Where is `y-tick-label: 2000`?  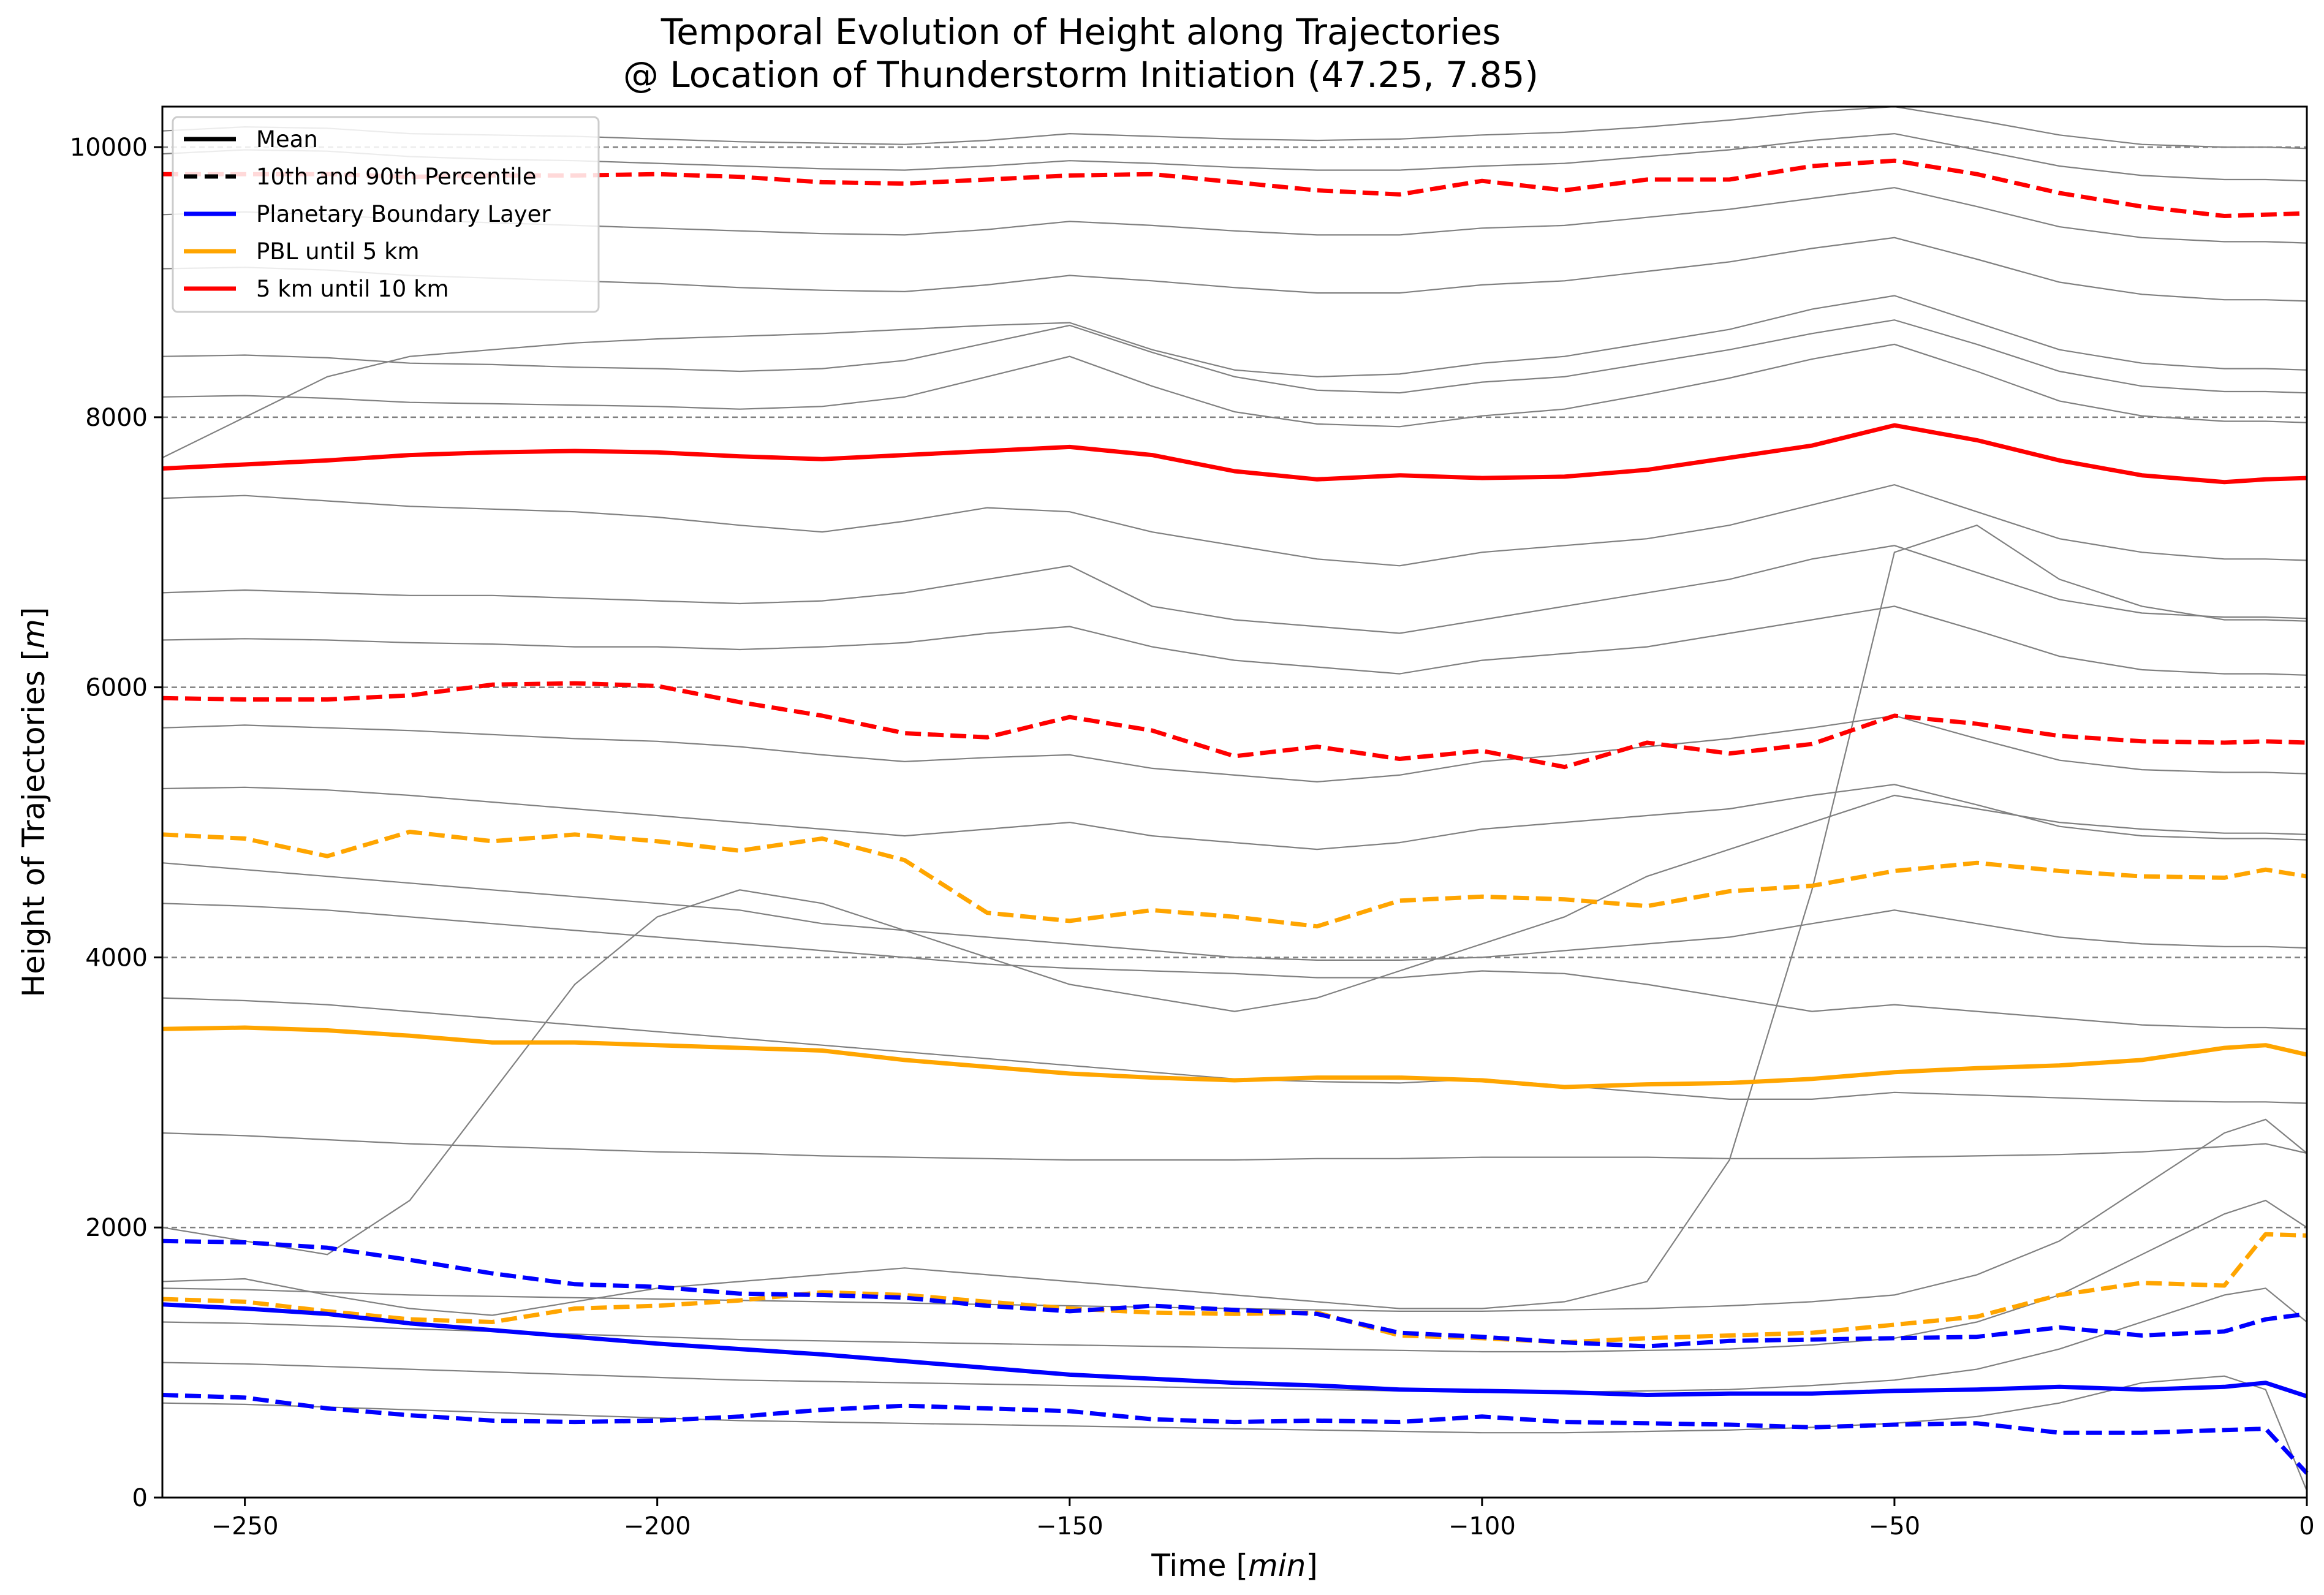
y-tick-label: 2000 is located at coordinates (116, 1228).